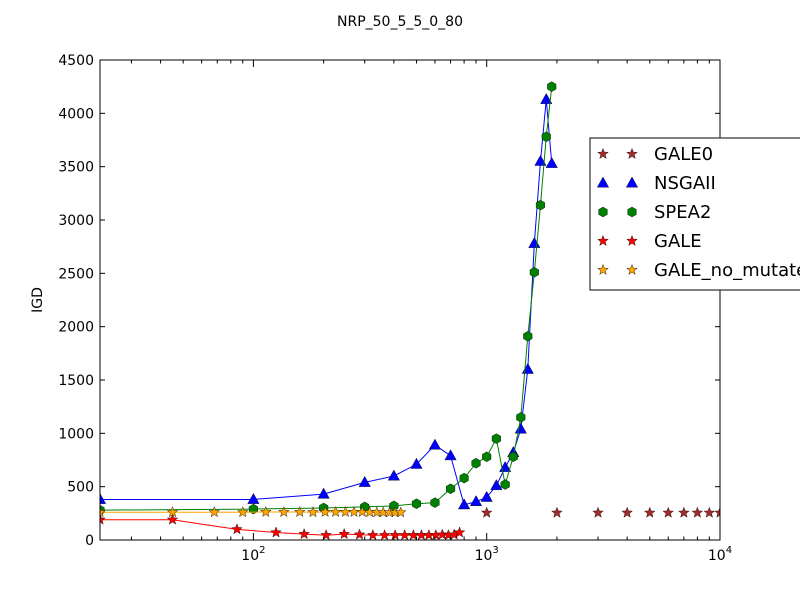 The image size is (800, 600). What do you see at coordinates (400, 22) in the screenshot?
I see `chart-title: NRP_50_5_5_0_80` at bounding box center [400, 22].